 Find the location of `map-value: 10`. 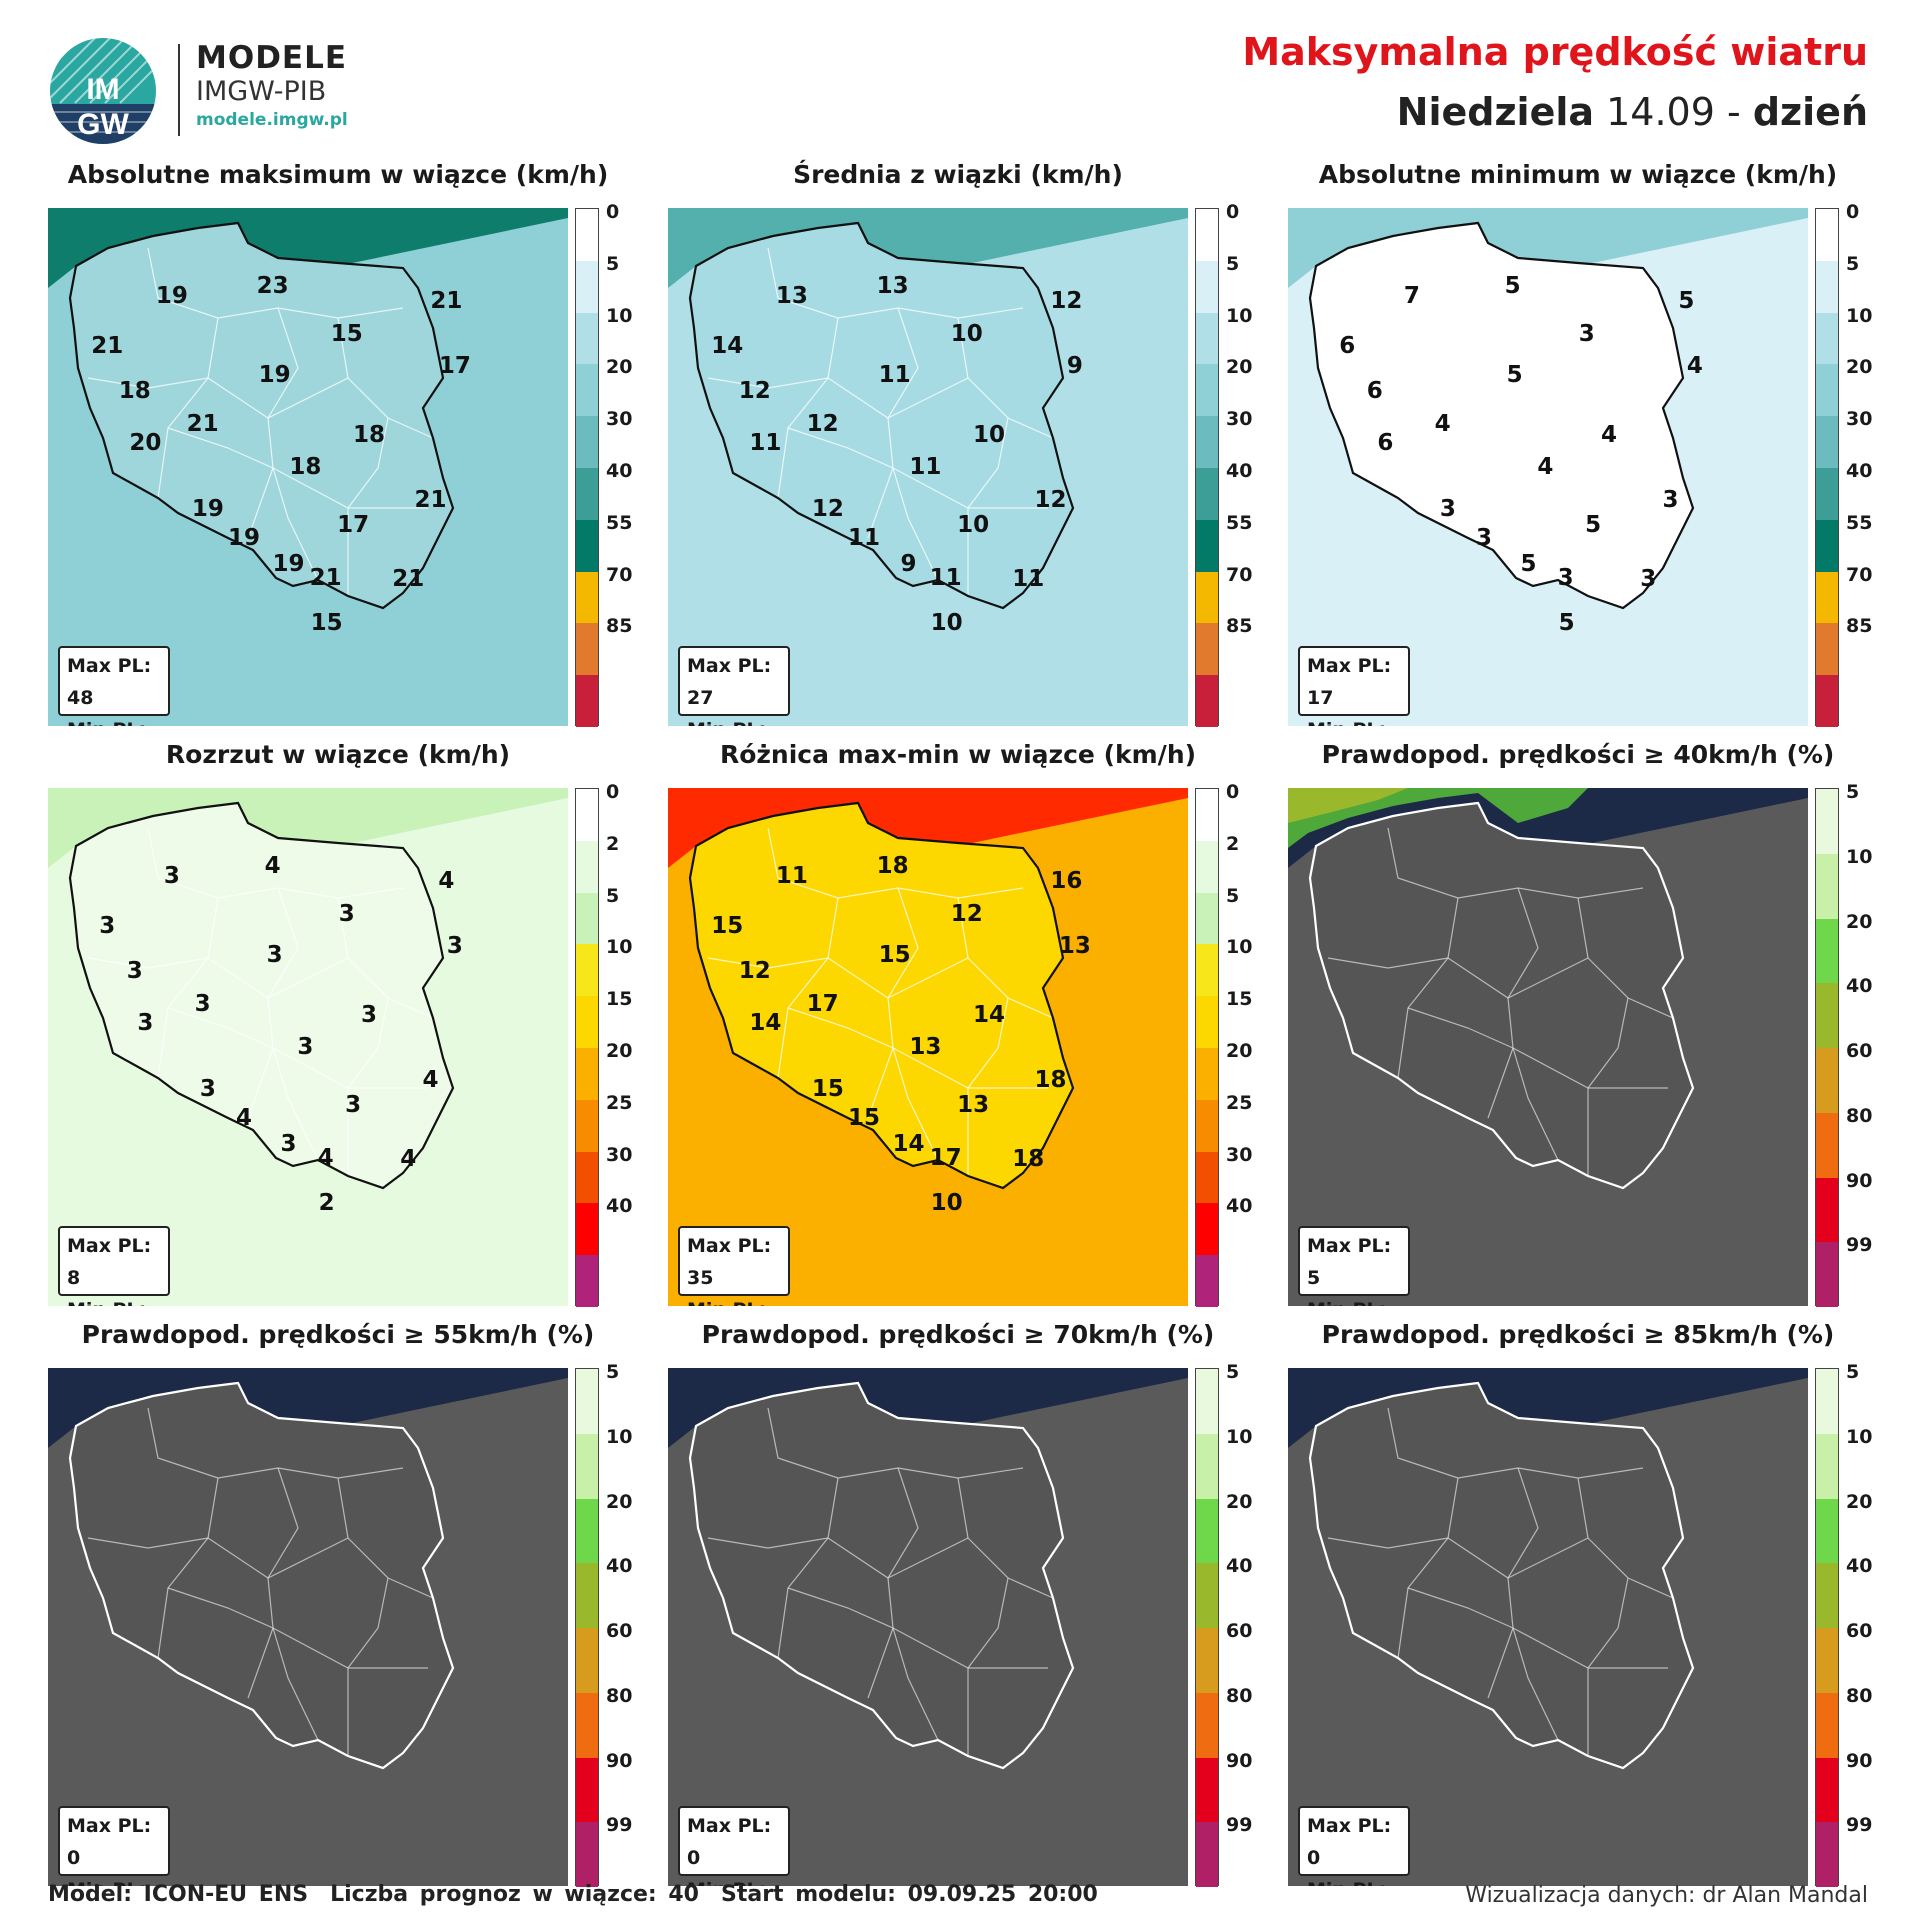

map-value: 10 is located at coordinates (966, 334).